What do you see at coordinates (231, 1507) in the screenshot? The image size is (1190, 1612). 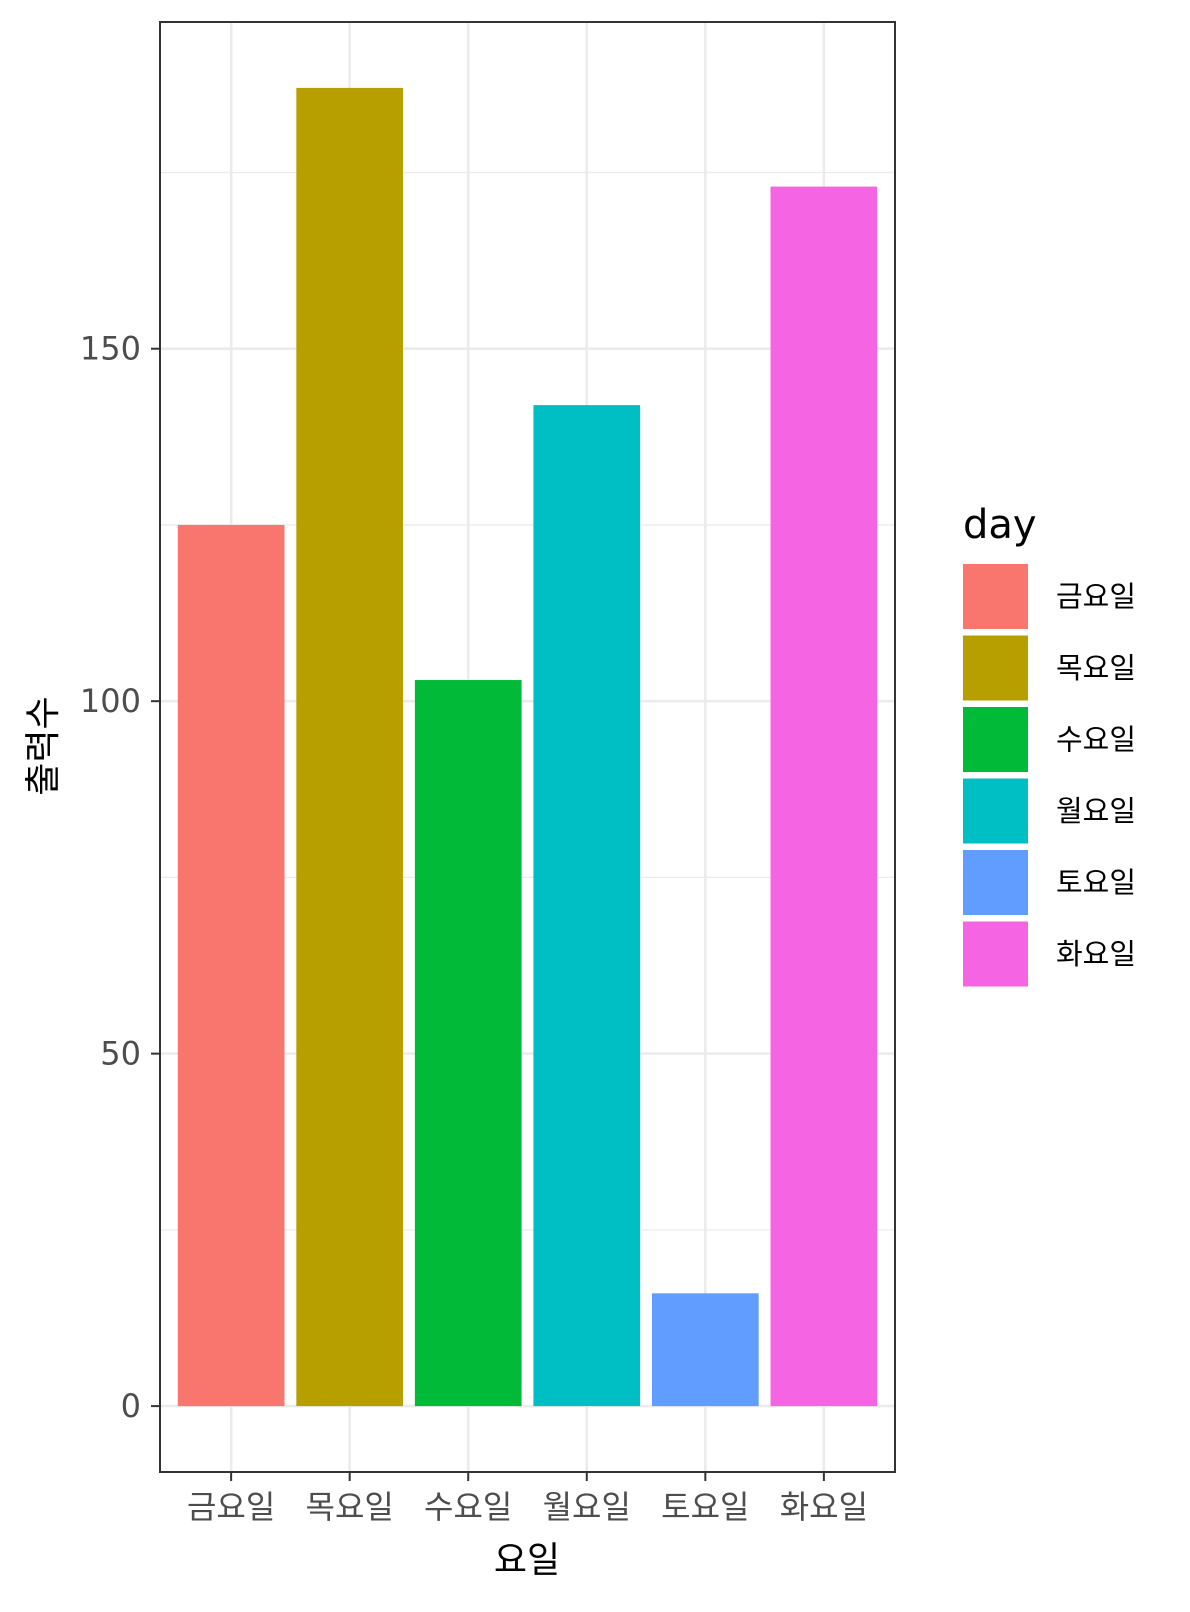 I see `x-tick-label: 금요일` at bounding box center [231, 1507].